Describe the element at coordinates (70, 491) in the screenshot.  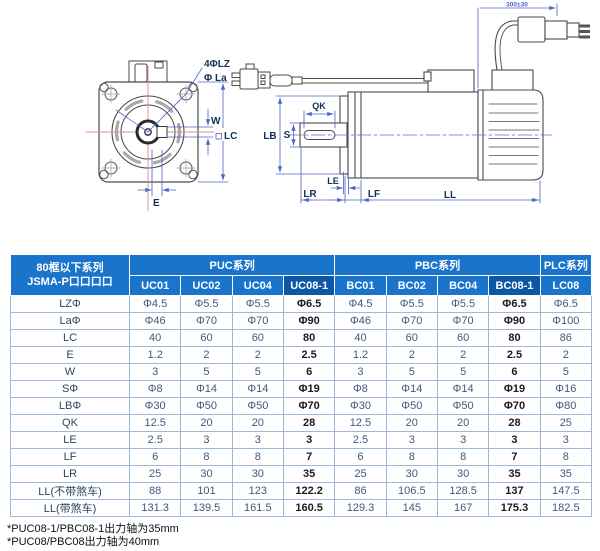
I see `row-label: LL(不带煞车)` at that location.